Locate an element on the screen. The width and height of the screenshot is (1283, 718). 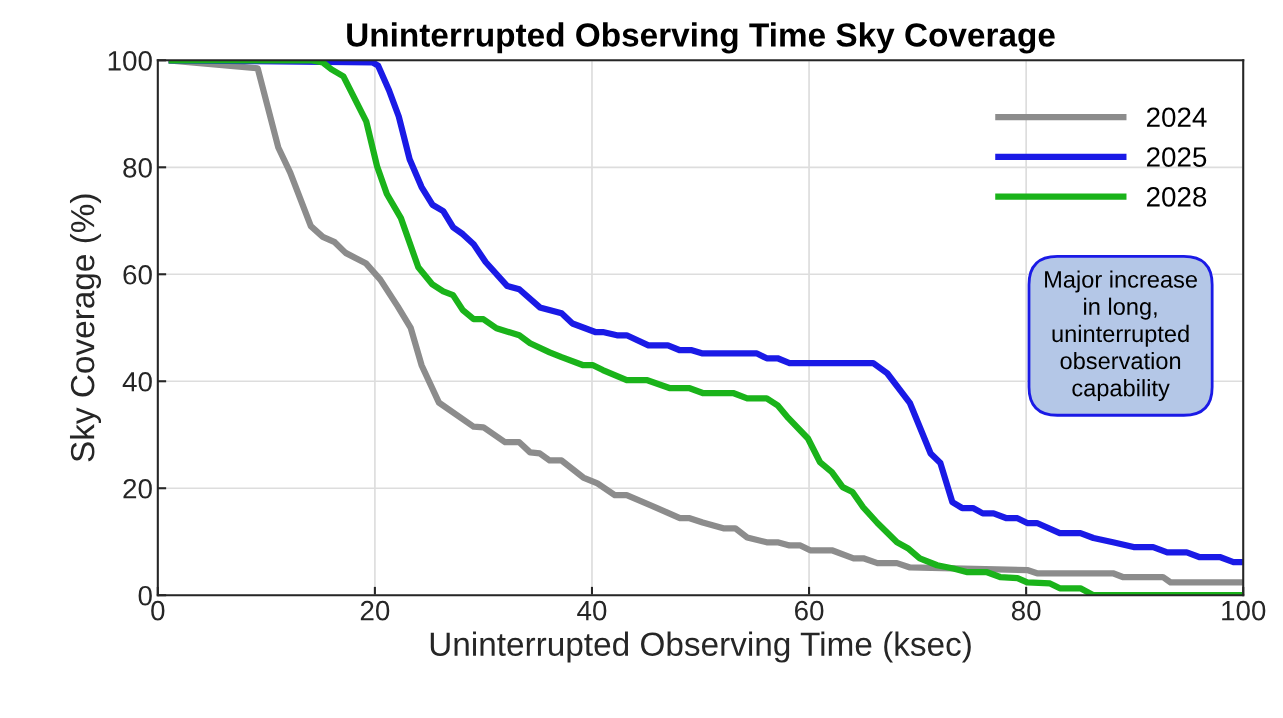
legend-label: 2024 is located at coordinates (1176, 117).